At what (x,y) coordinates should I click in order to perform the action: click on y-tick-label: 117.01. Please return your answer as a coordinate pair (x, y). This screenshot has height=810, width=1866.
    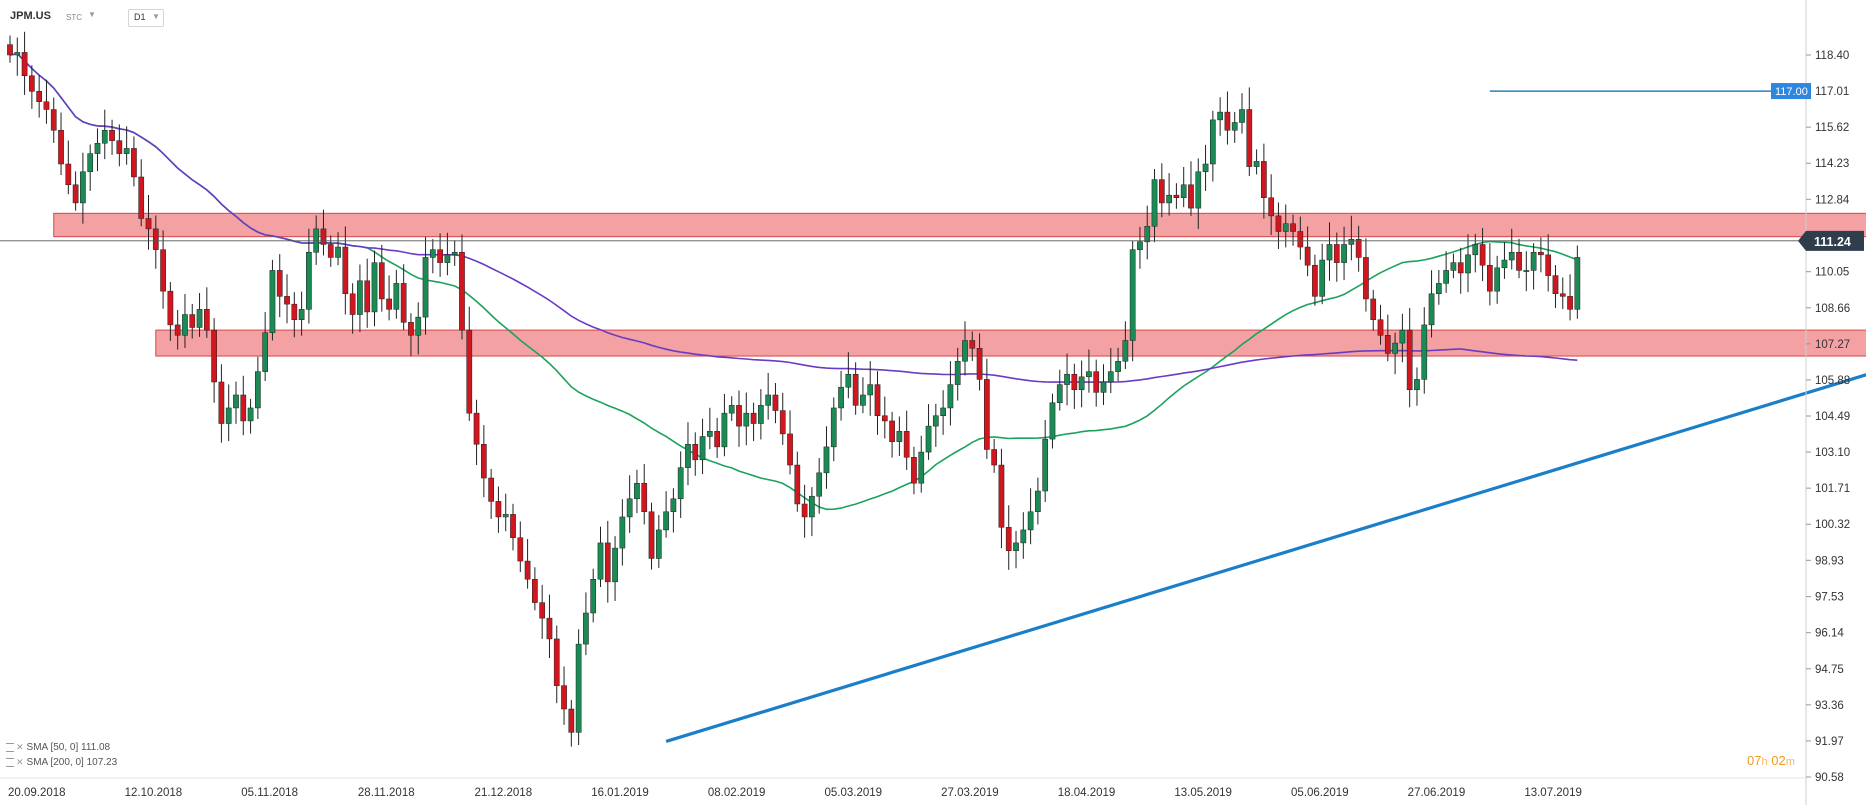
    Looking at the image, I should click on (1832, 92).